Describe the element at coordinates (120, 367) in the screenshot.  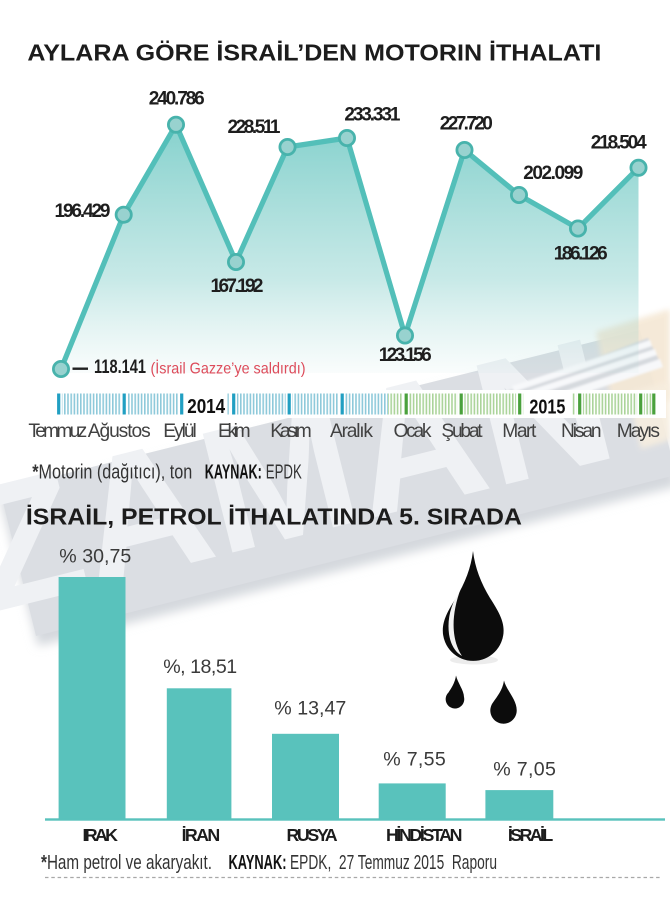
I see `svg-text: 118.141` at that location.